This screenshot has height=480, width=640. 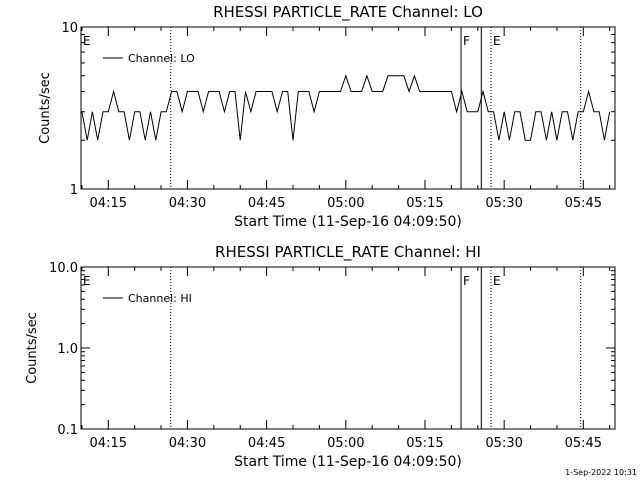 What do you see at coordinates (348, 12) in the screenshot?
I see `chart-title: RHESSI PARTICLE_RATE Channel: LO` at bounding box center [348, 12].